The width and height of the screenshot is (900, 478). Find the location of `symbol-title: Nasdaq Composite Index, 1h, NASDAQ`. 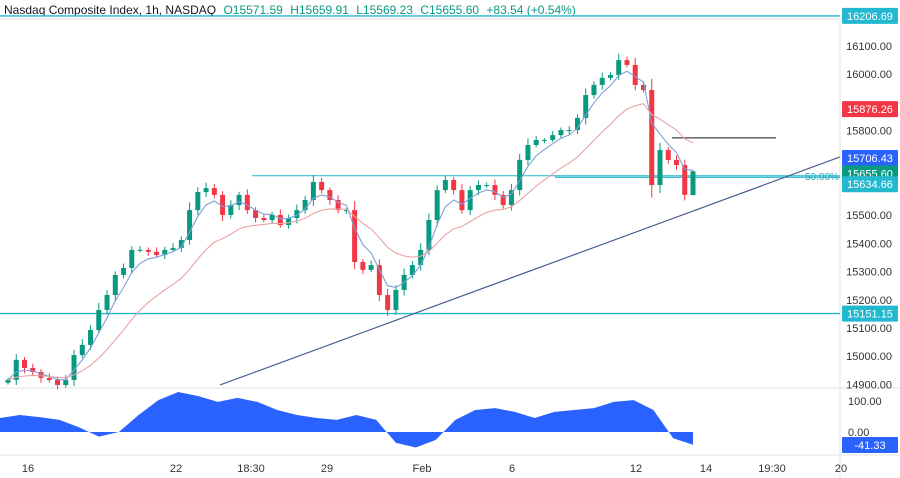

symbol-title: Nasdaq Composite Index, 1h, NASDAQ is located at coordinates (110, 10).